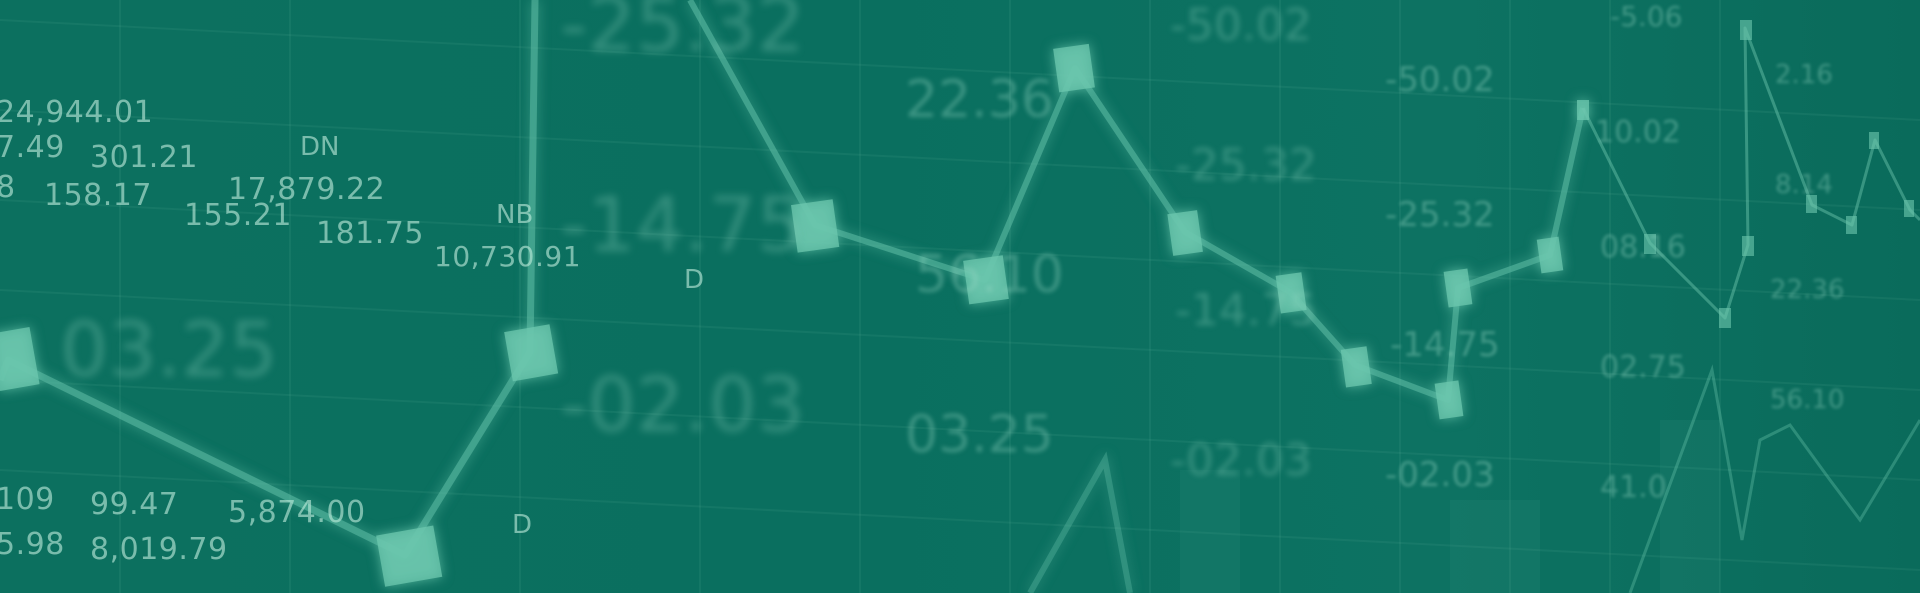 Image resolution: width=1920 pixels, height=593 pixels. I want to click on ticker-label: 5,874.00, so click(297, 512).